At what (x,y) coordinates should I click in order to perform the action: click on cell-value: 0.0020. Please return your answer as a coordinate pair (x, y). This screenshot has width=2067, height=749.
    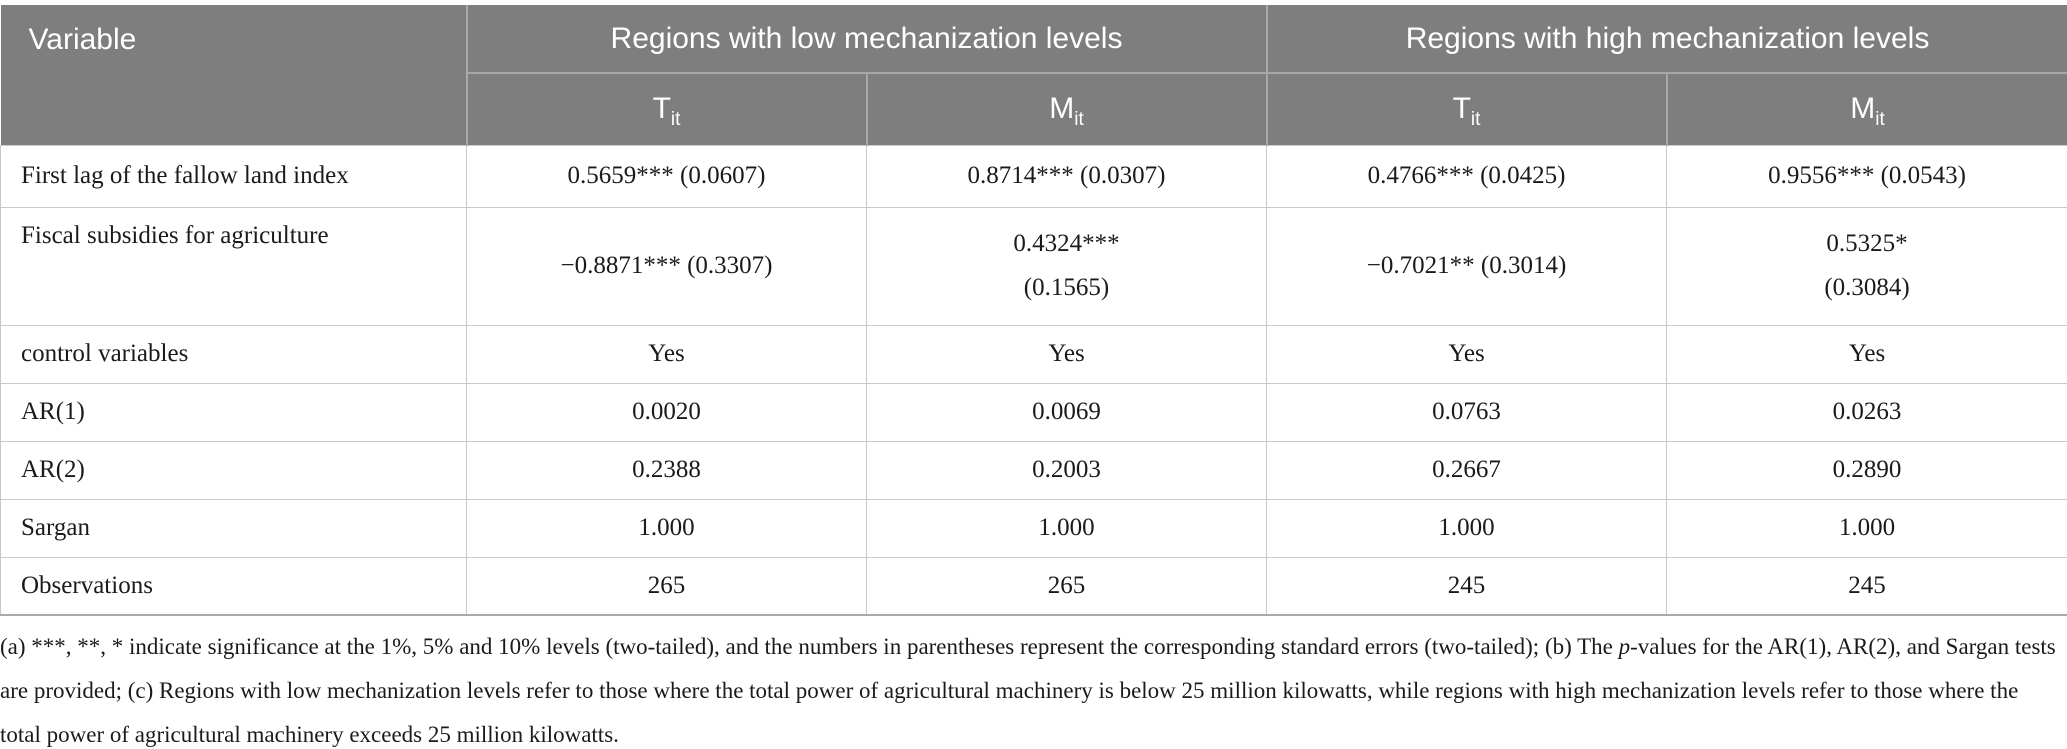
    Looking at the image, I should click on (666, 412).